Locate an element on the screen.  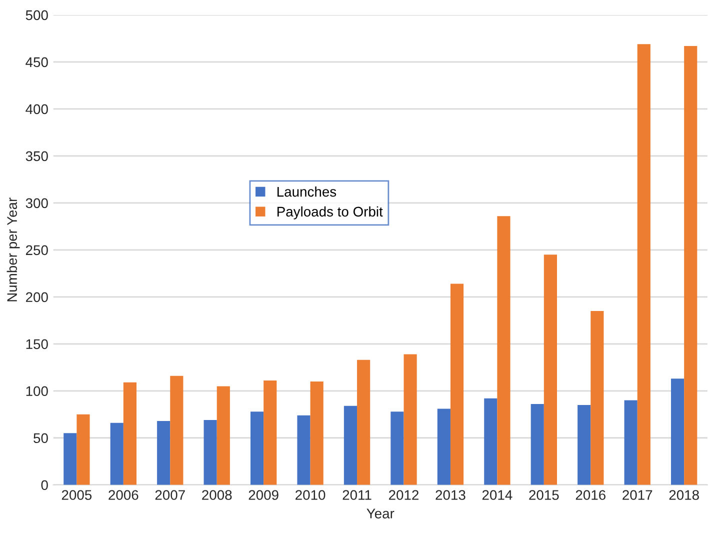
x-tick-label: 2005 is located at coordinates (77, 495).